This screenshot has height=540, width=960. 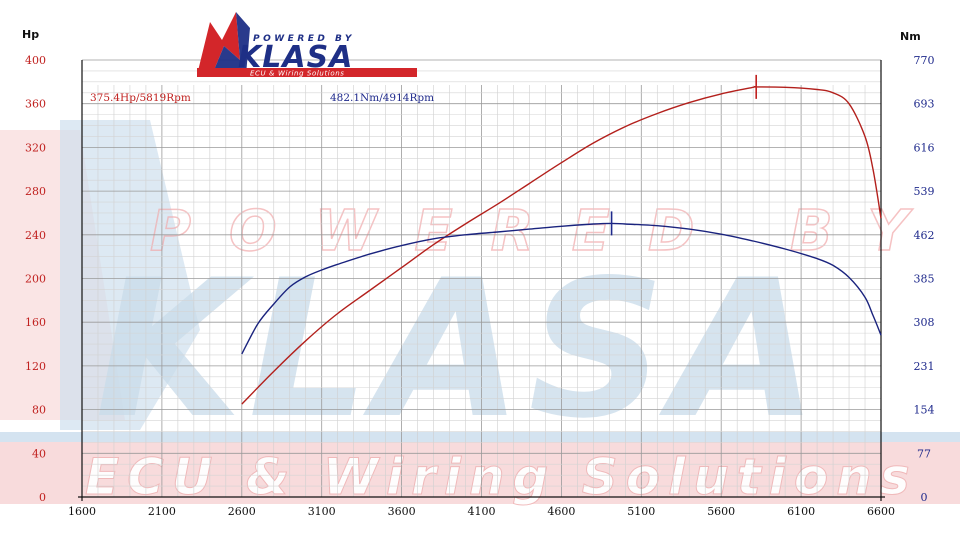 What do you see at coordinates (162, 511) in the screenshot?
I see `x-tick-label: 2100` at bounding box center [162, 511].